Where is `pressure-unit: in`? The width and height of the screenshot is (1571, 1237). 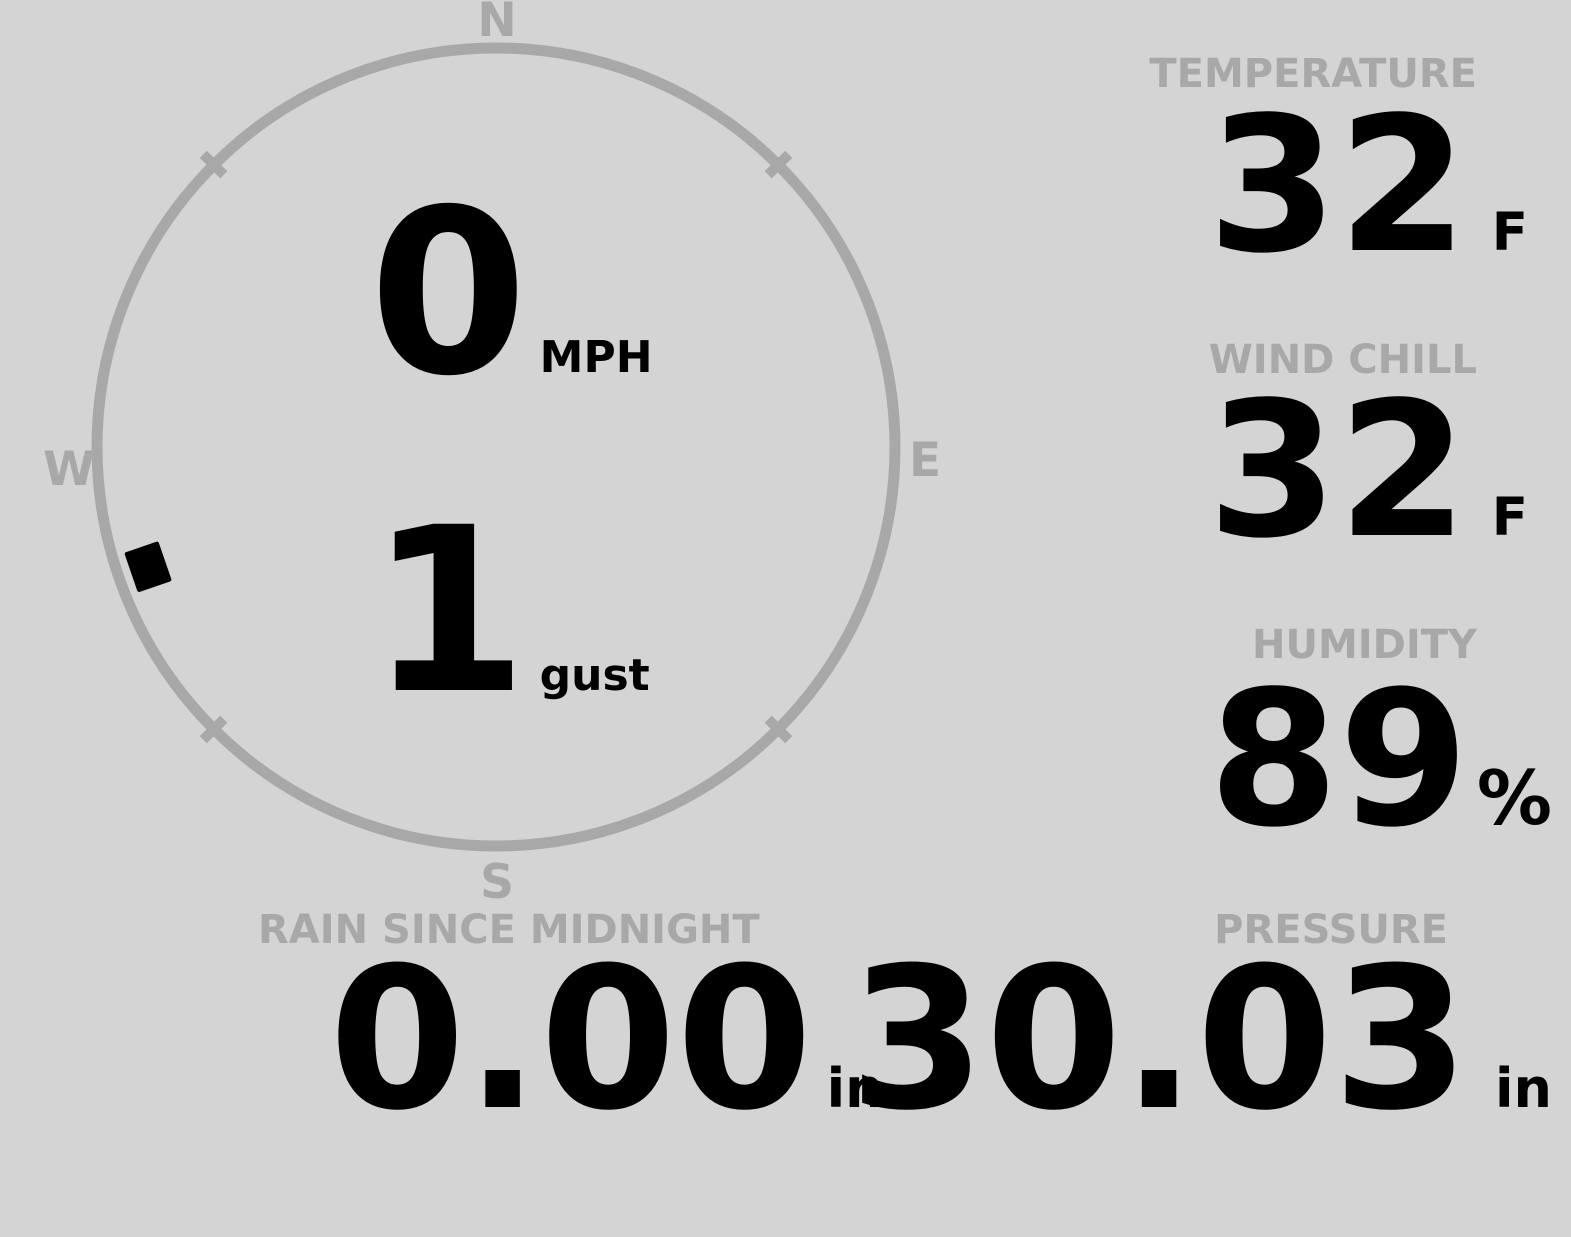
pressure-unit: in is located at coordinates (1523, 1088).